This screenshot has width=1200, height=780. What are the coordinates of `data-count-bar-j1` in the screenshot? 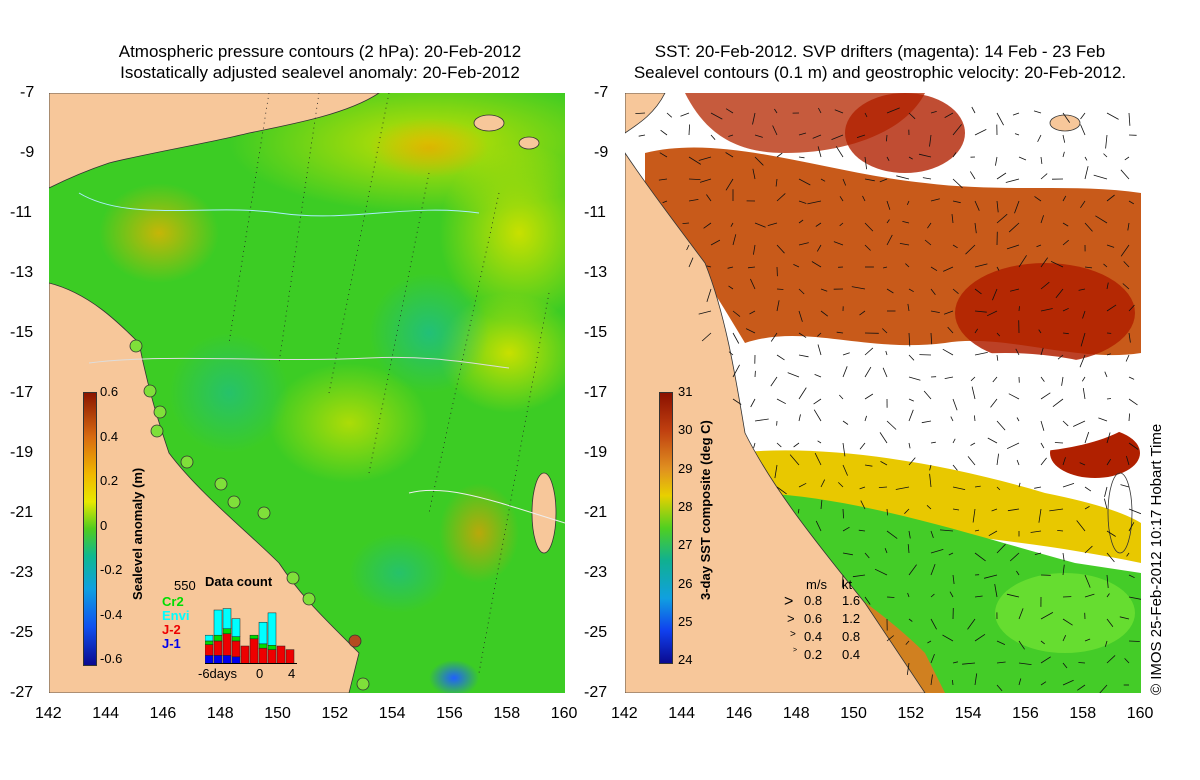 It's located at (227, 659).